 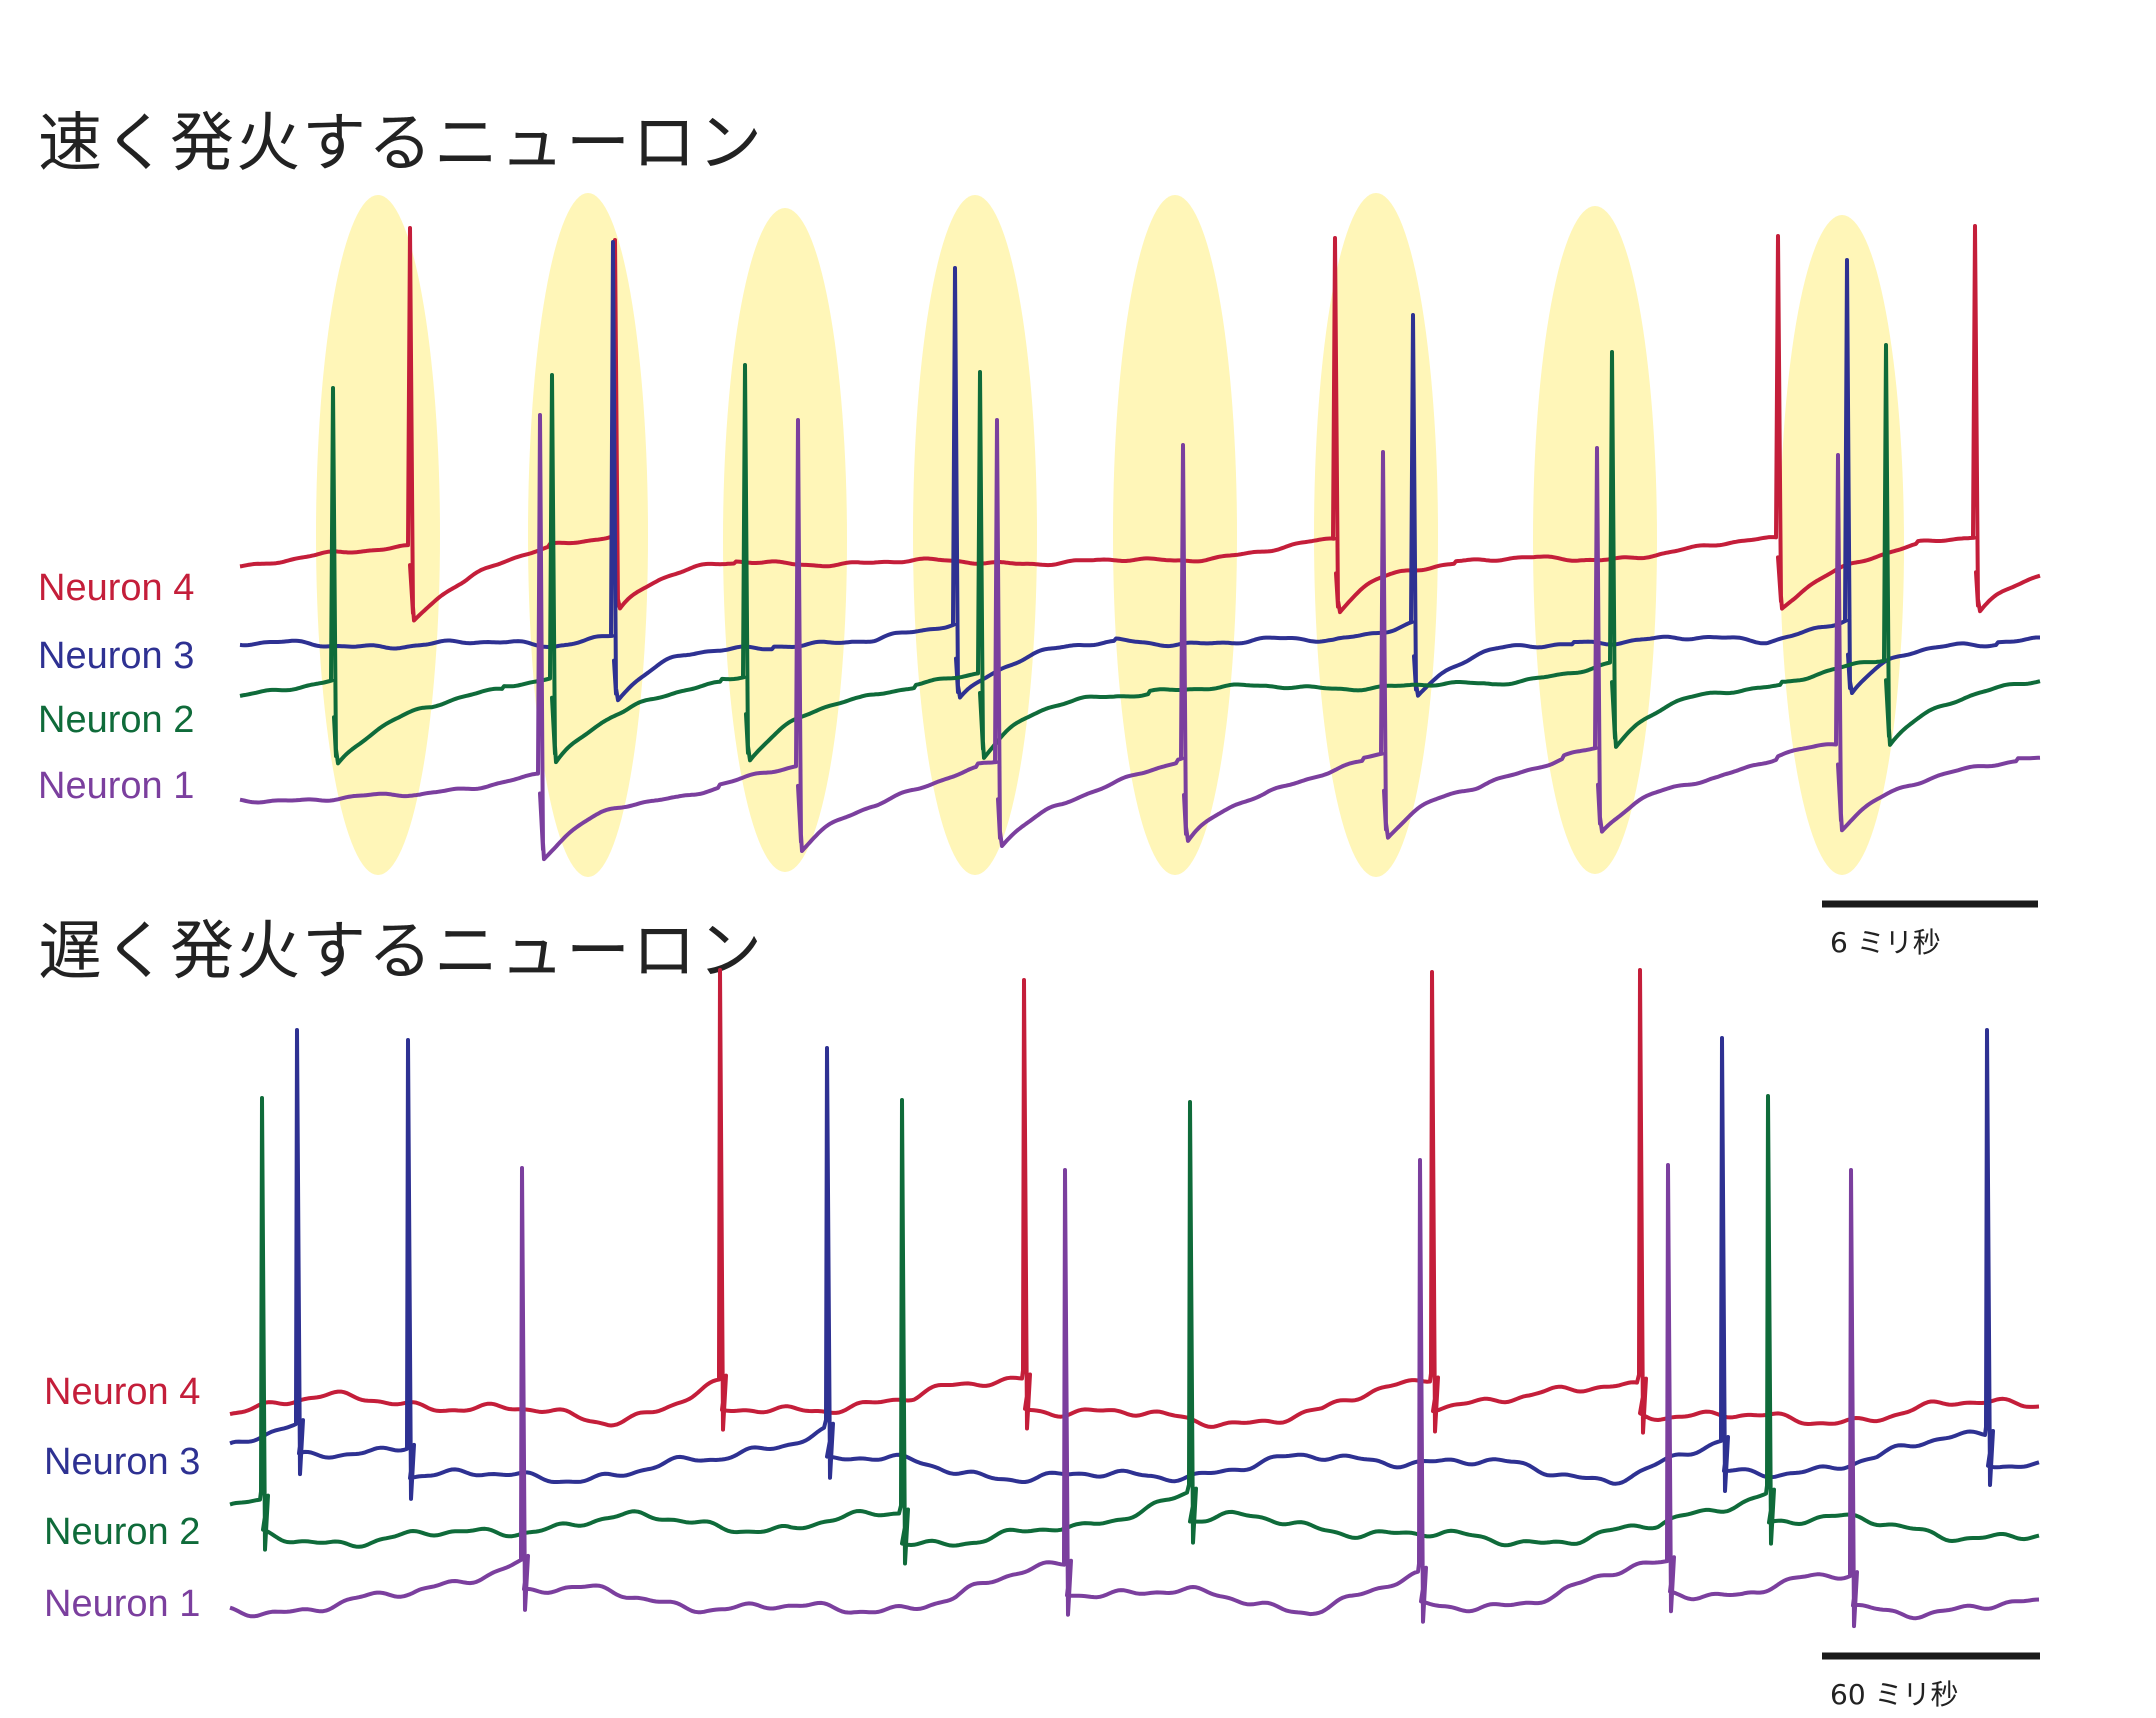 I want to click on fast-label-neuron-4: Neuron 4, so click(x=116, y=588).